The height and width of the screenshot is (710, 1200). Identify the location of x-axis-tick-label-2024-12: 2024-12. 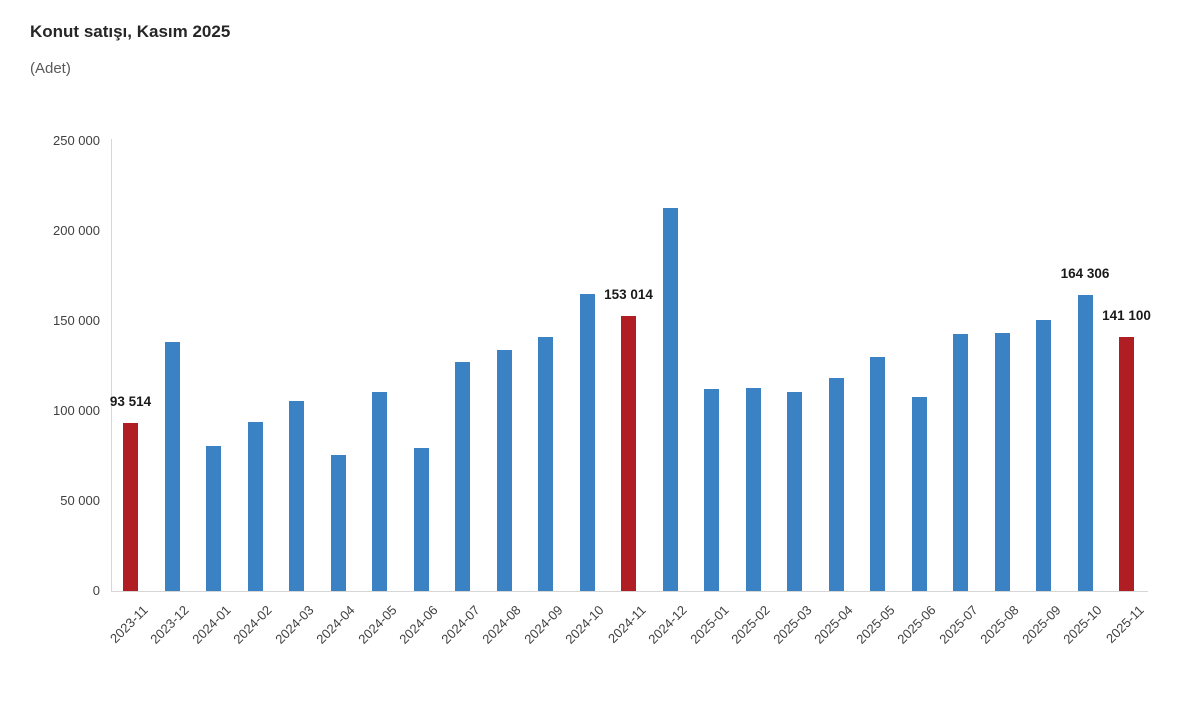
(667, 624).